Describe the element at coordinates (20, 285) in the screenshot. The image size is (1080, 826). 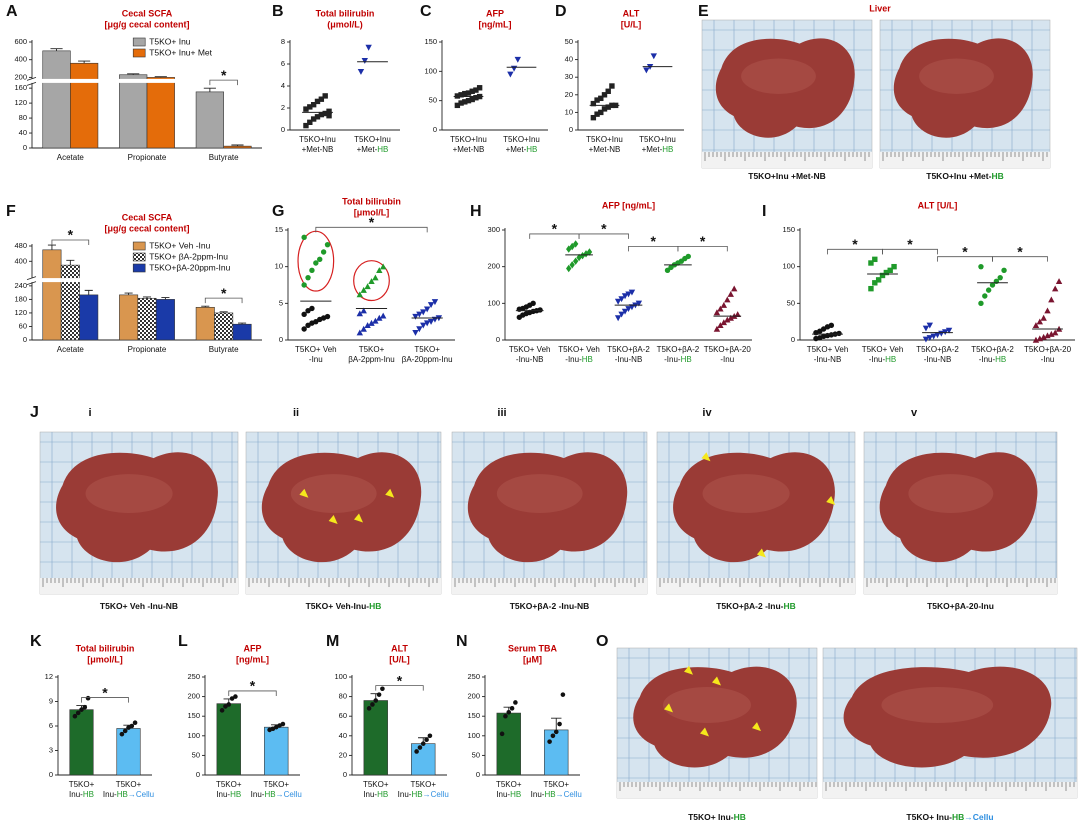
I see `y-tick-label: 240` at that location.